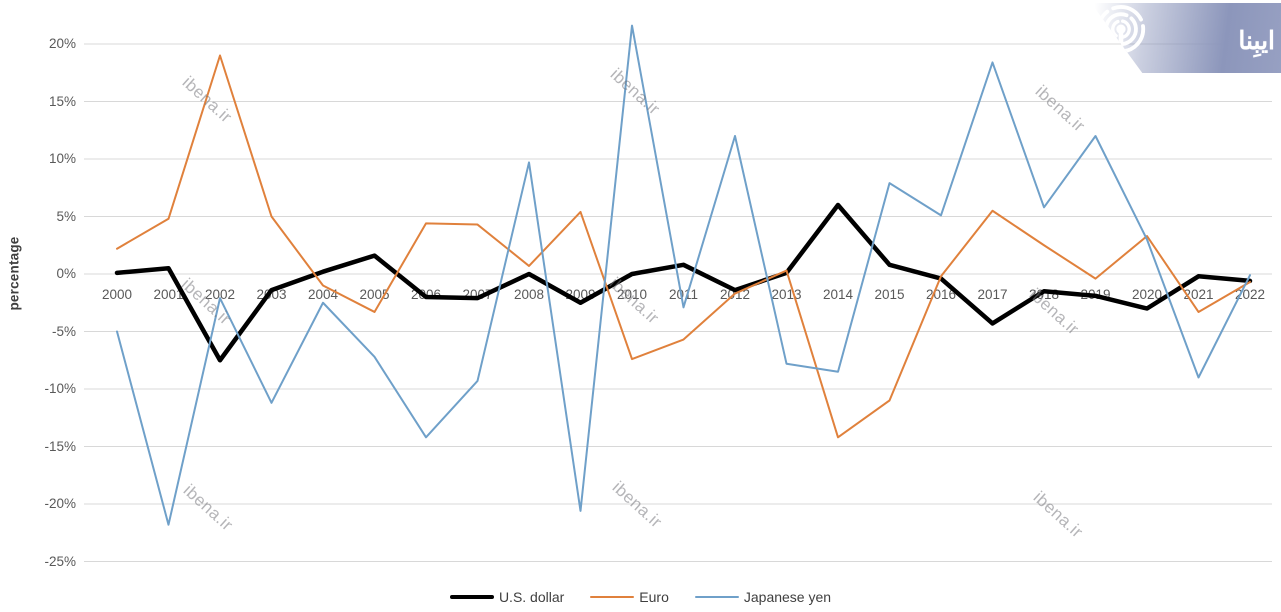 This screenshot has width=1281, height=612. What do you see at coordinates (220, 294) in the screenshot?
I see `x-tick-label: 2002` at bounding box center [220, 294].